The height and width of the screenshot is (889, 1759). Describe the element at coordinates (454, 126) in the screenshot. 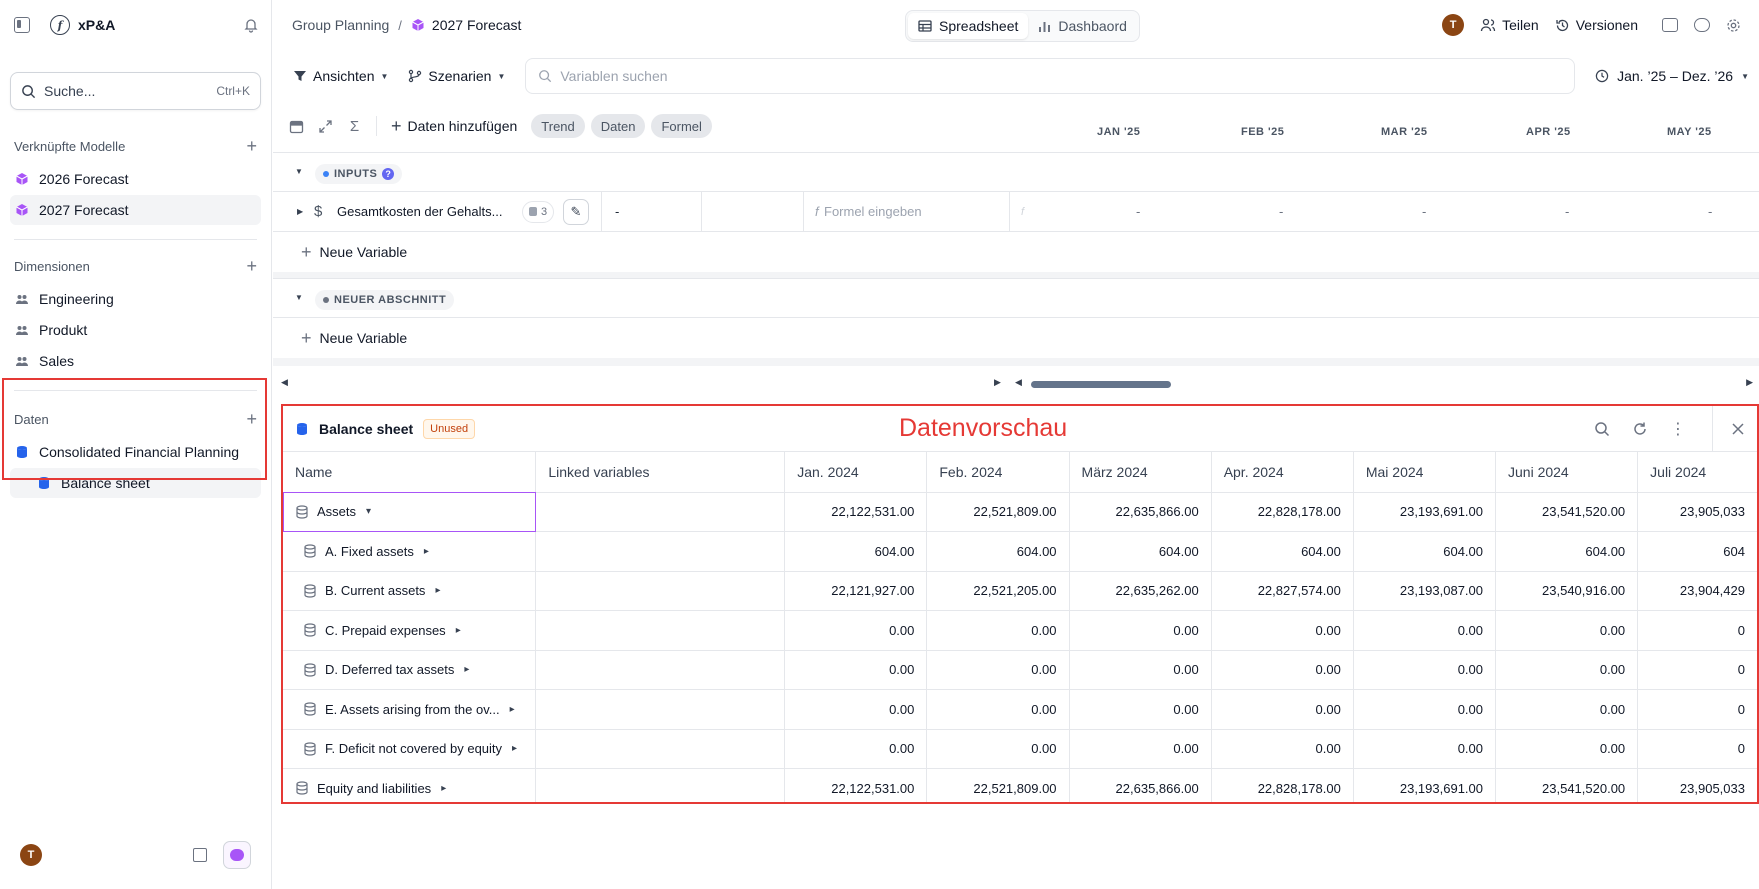

I see `add-data-button: + Daten hinzufügen` at that location.